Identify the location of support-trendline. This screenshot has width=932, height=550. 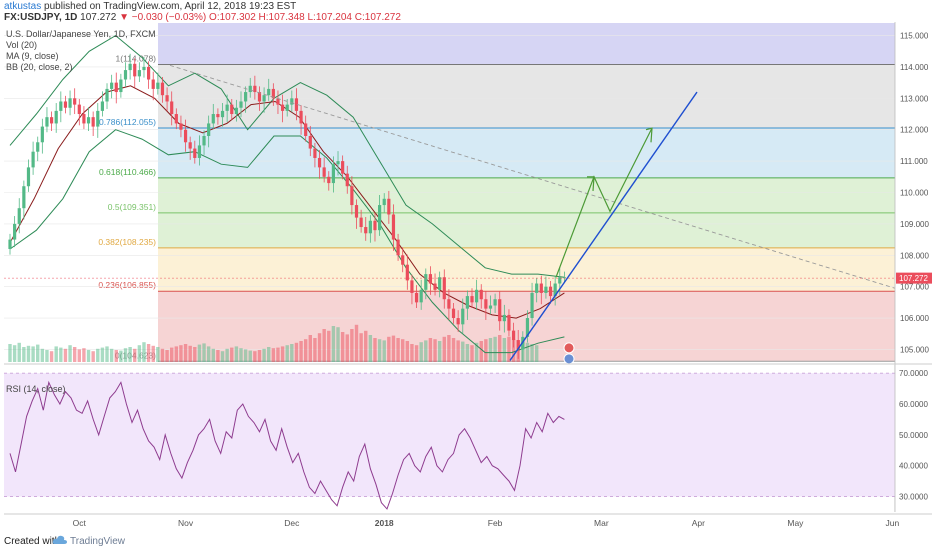
(603, 226).